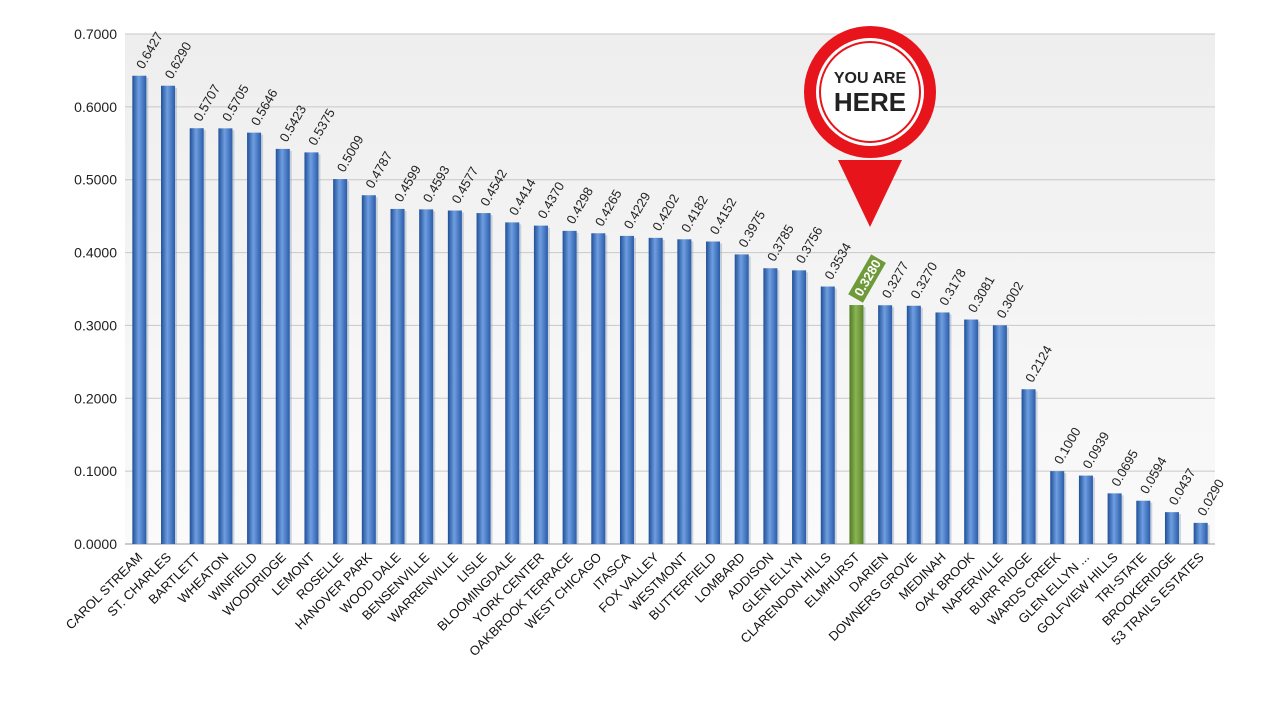  Describe the element at coordinates (870, 102) in the screenshot. I see `pin-text-line2: HERE` at that location.